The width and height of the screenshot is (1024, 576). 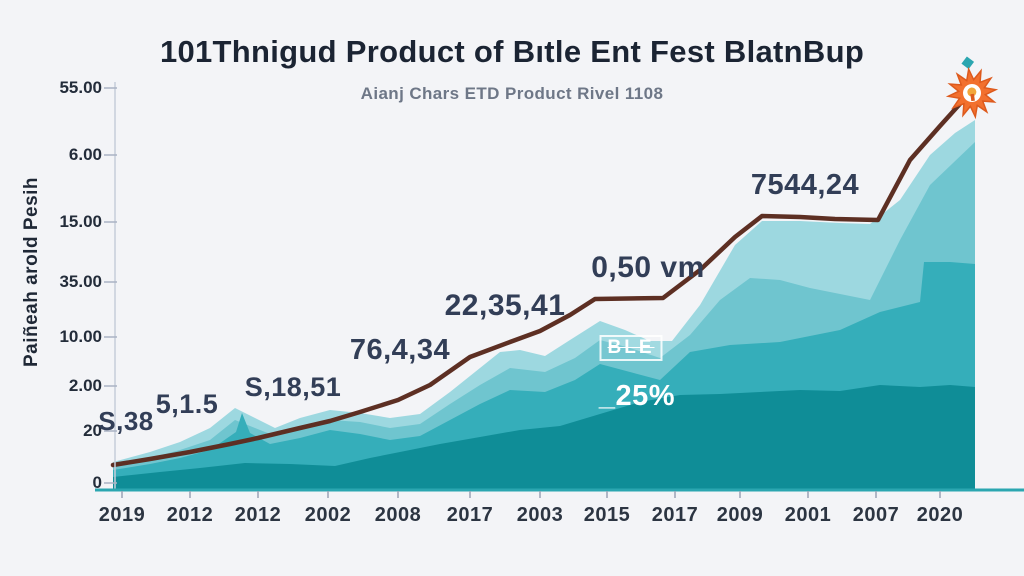 What do you see at coordinates (876, 515) in the screenshot?
I see `x-tick-label: 2007` at bounding box center [876, 515].